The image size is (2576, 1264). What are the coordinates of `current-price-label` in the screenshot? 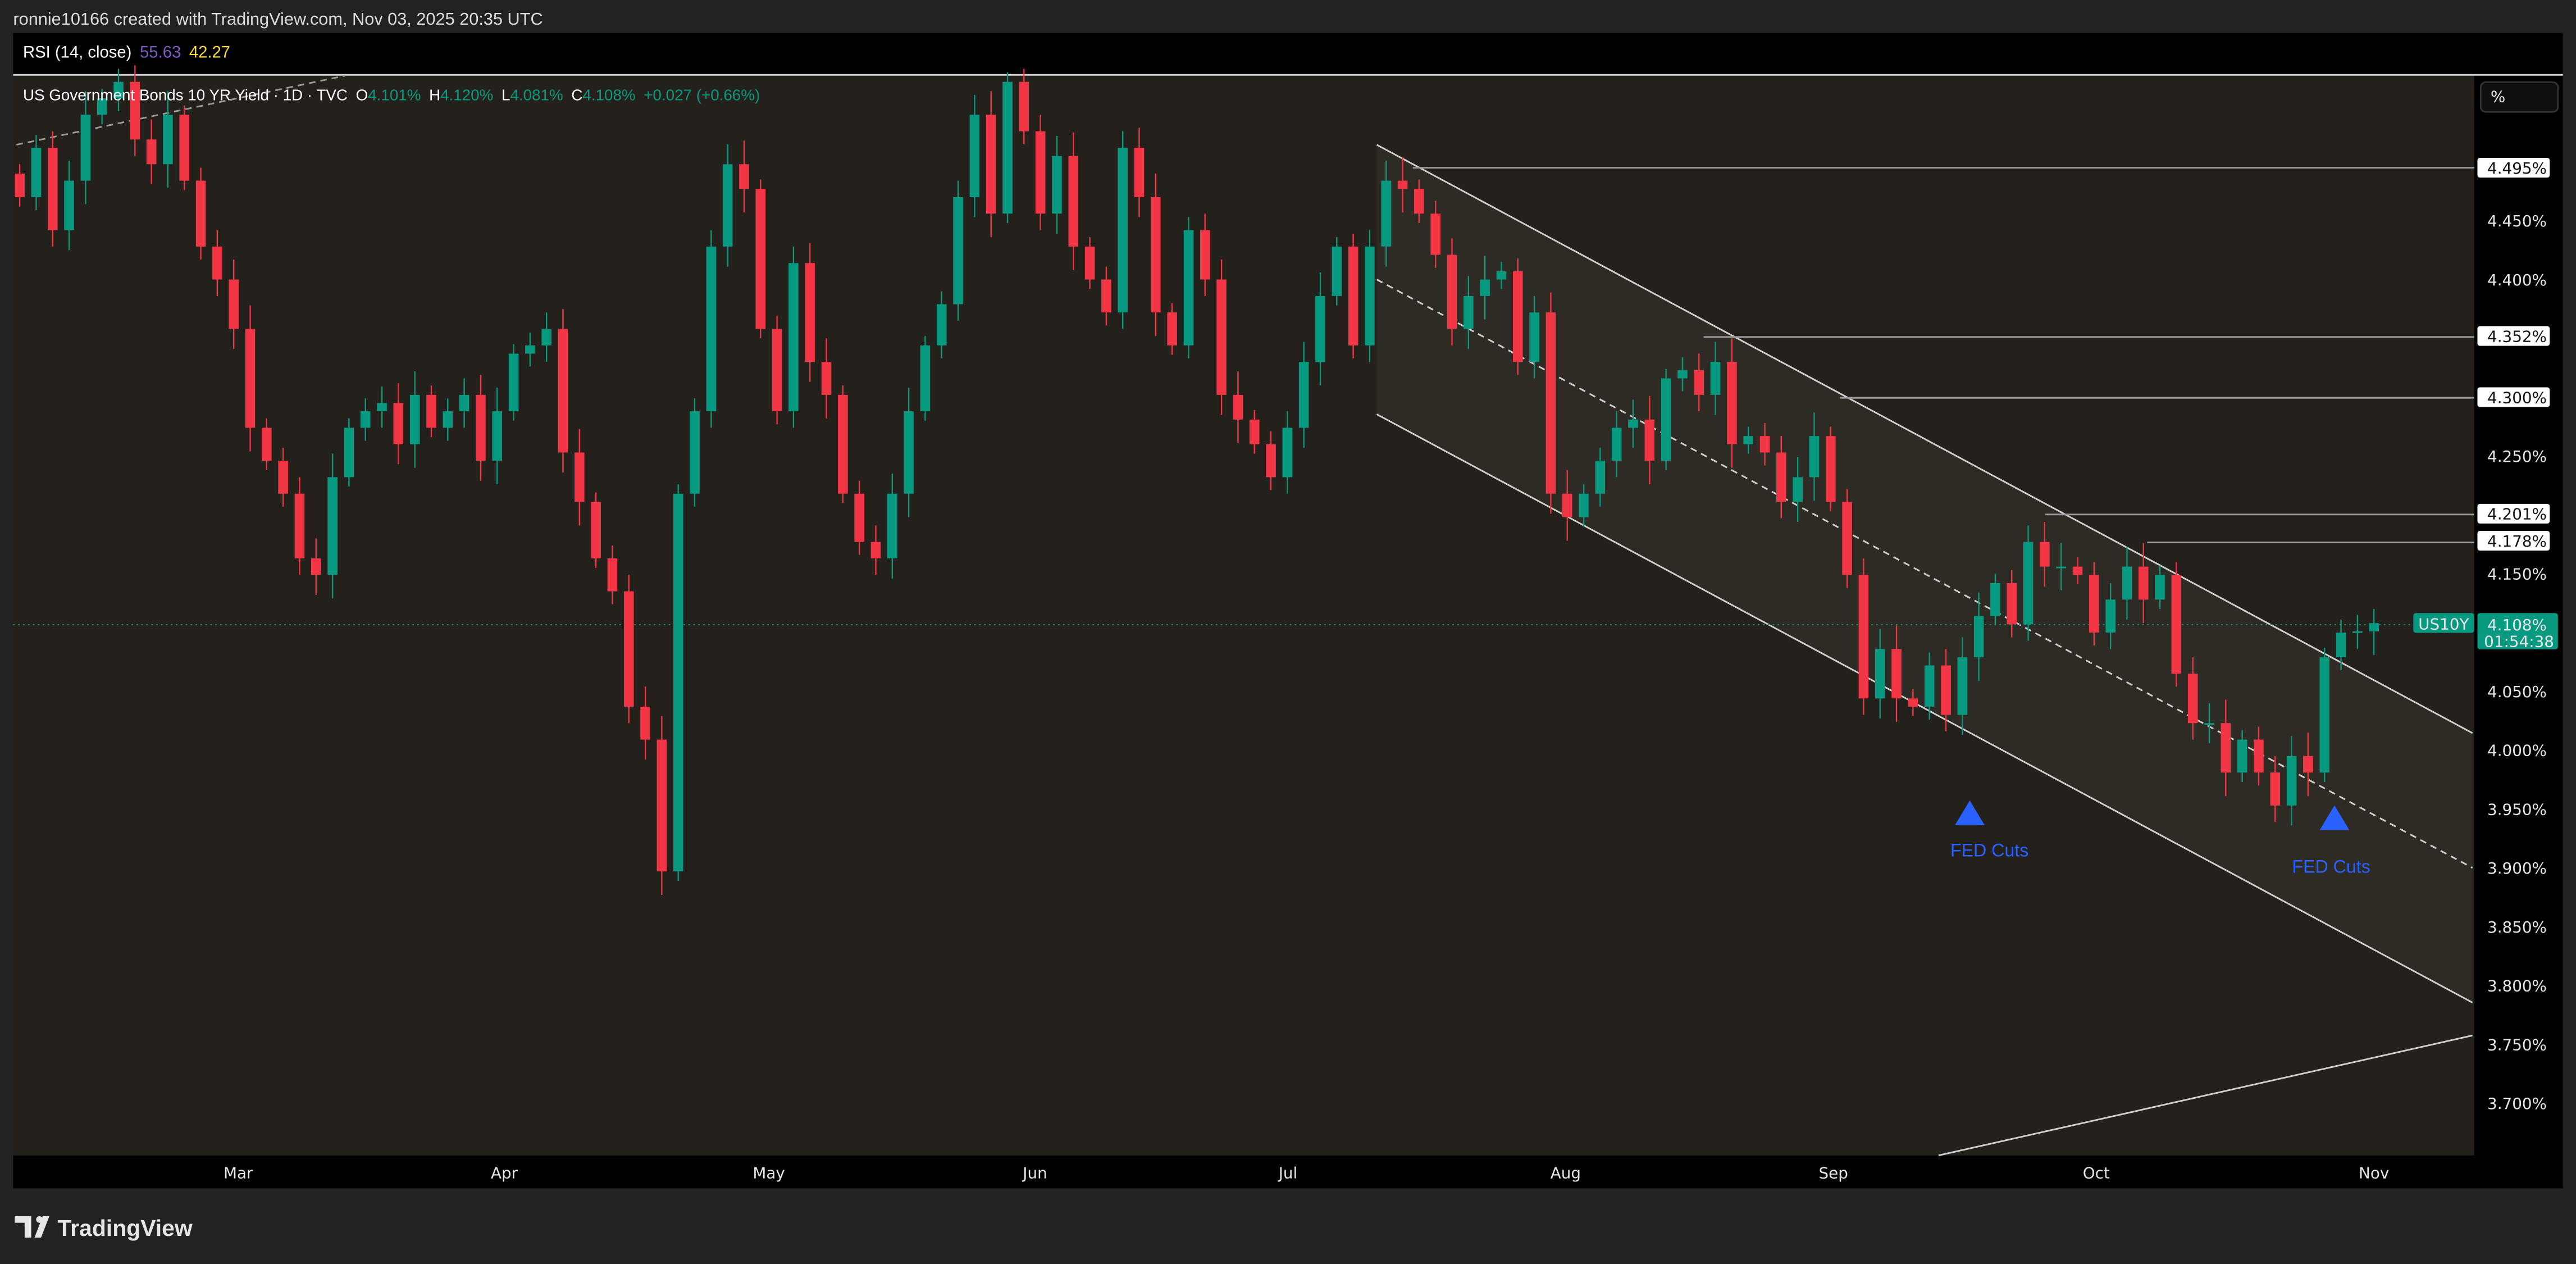 It's located at (2518, 631).